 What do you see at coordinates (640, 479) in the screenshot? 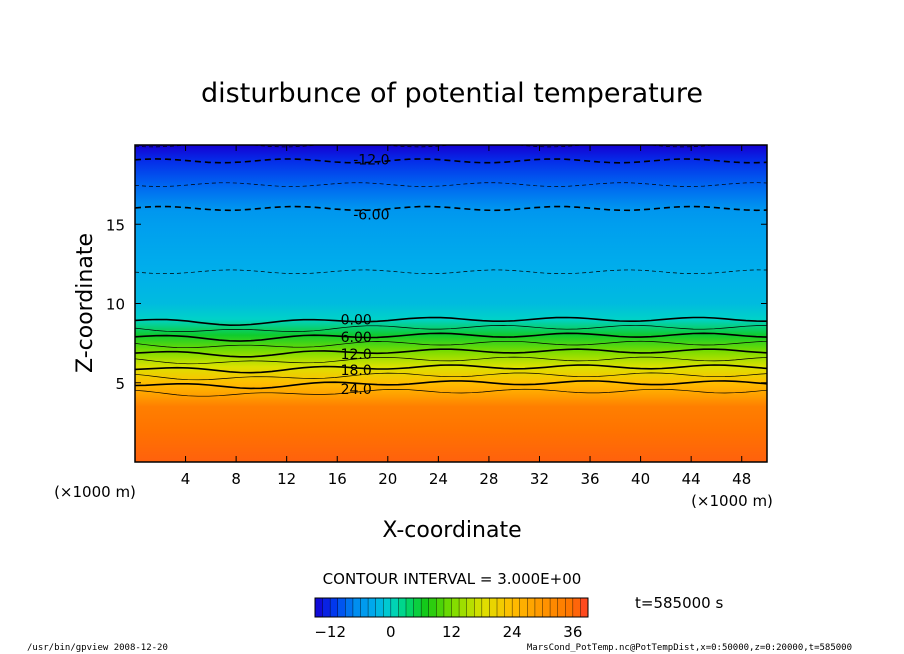
I see `x-tick-label: 40` at bounding box center [640, 479].